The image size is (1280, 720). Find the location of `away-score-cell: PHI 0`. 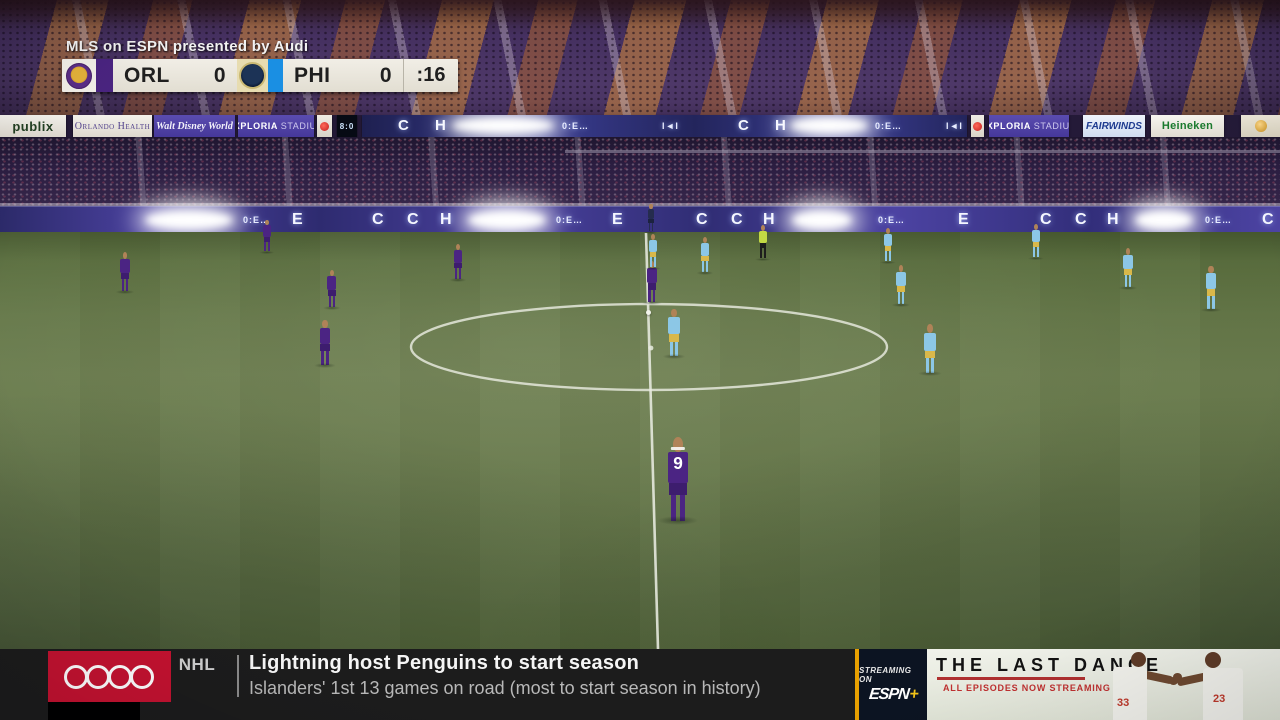

away-score-cell: PHI 0 is located at coordinates (343, 75).